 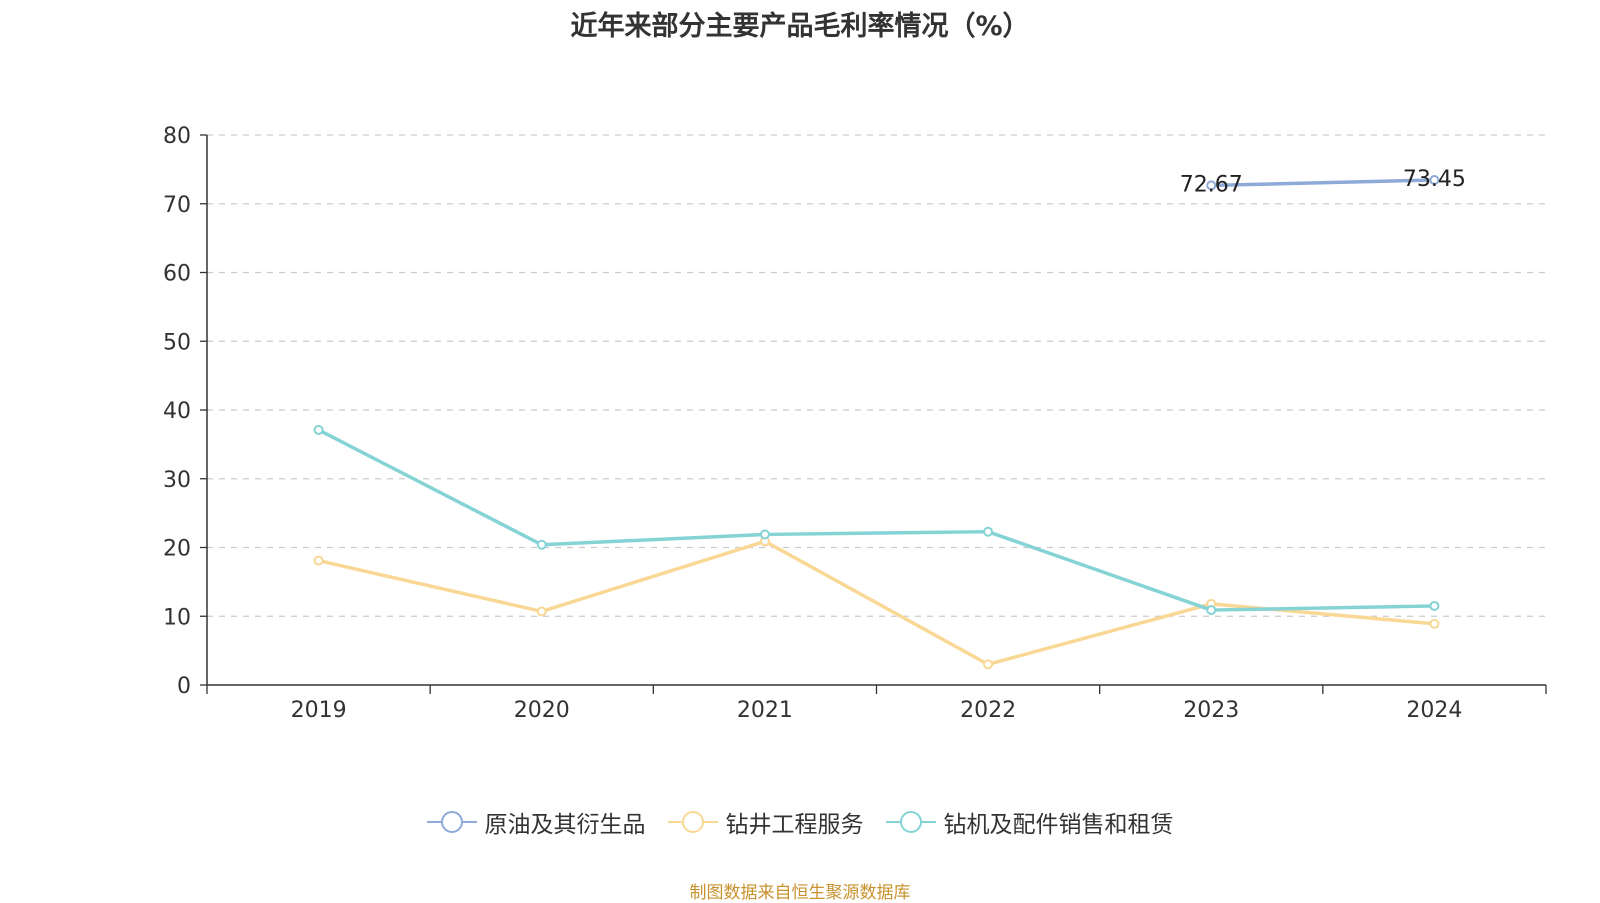 What do you see at coordinates (1058, 825) in the screenshot?
I see `legend-label: 钻机及配件销售和租赁` at bounding box center [1058, 825].